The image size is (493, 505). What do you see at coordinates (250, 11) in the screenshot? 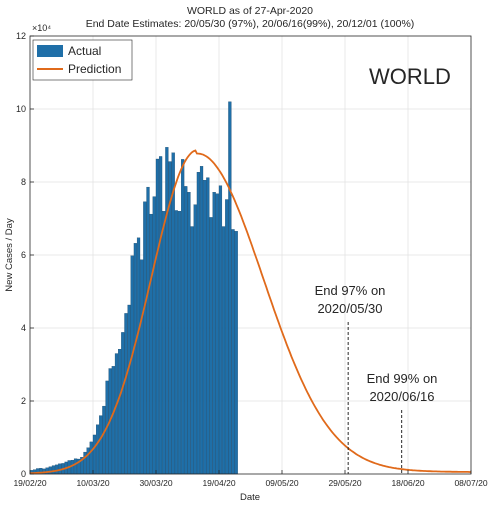
I see `chart-title: WORLD as of 27-Apr-2020` at bounding box center [250, 11].